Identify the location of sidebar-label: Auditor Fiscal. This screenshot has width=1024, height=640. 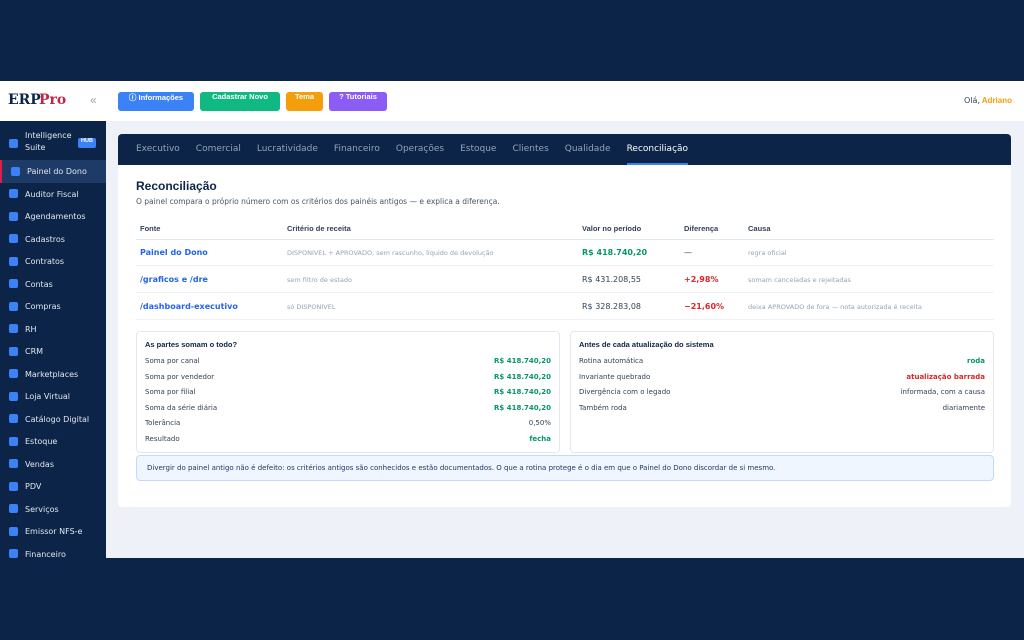
(52, 194).